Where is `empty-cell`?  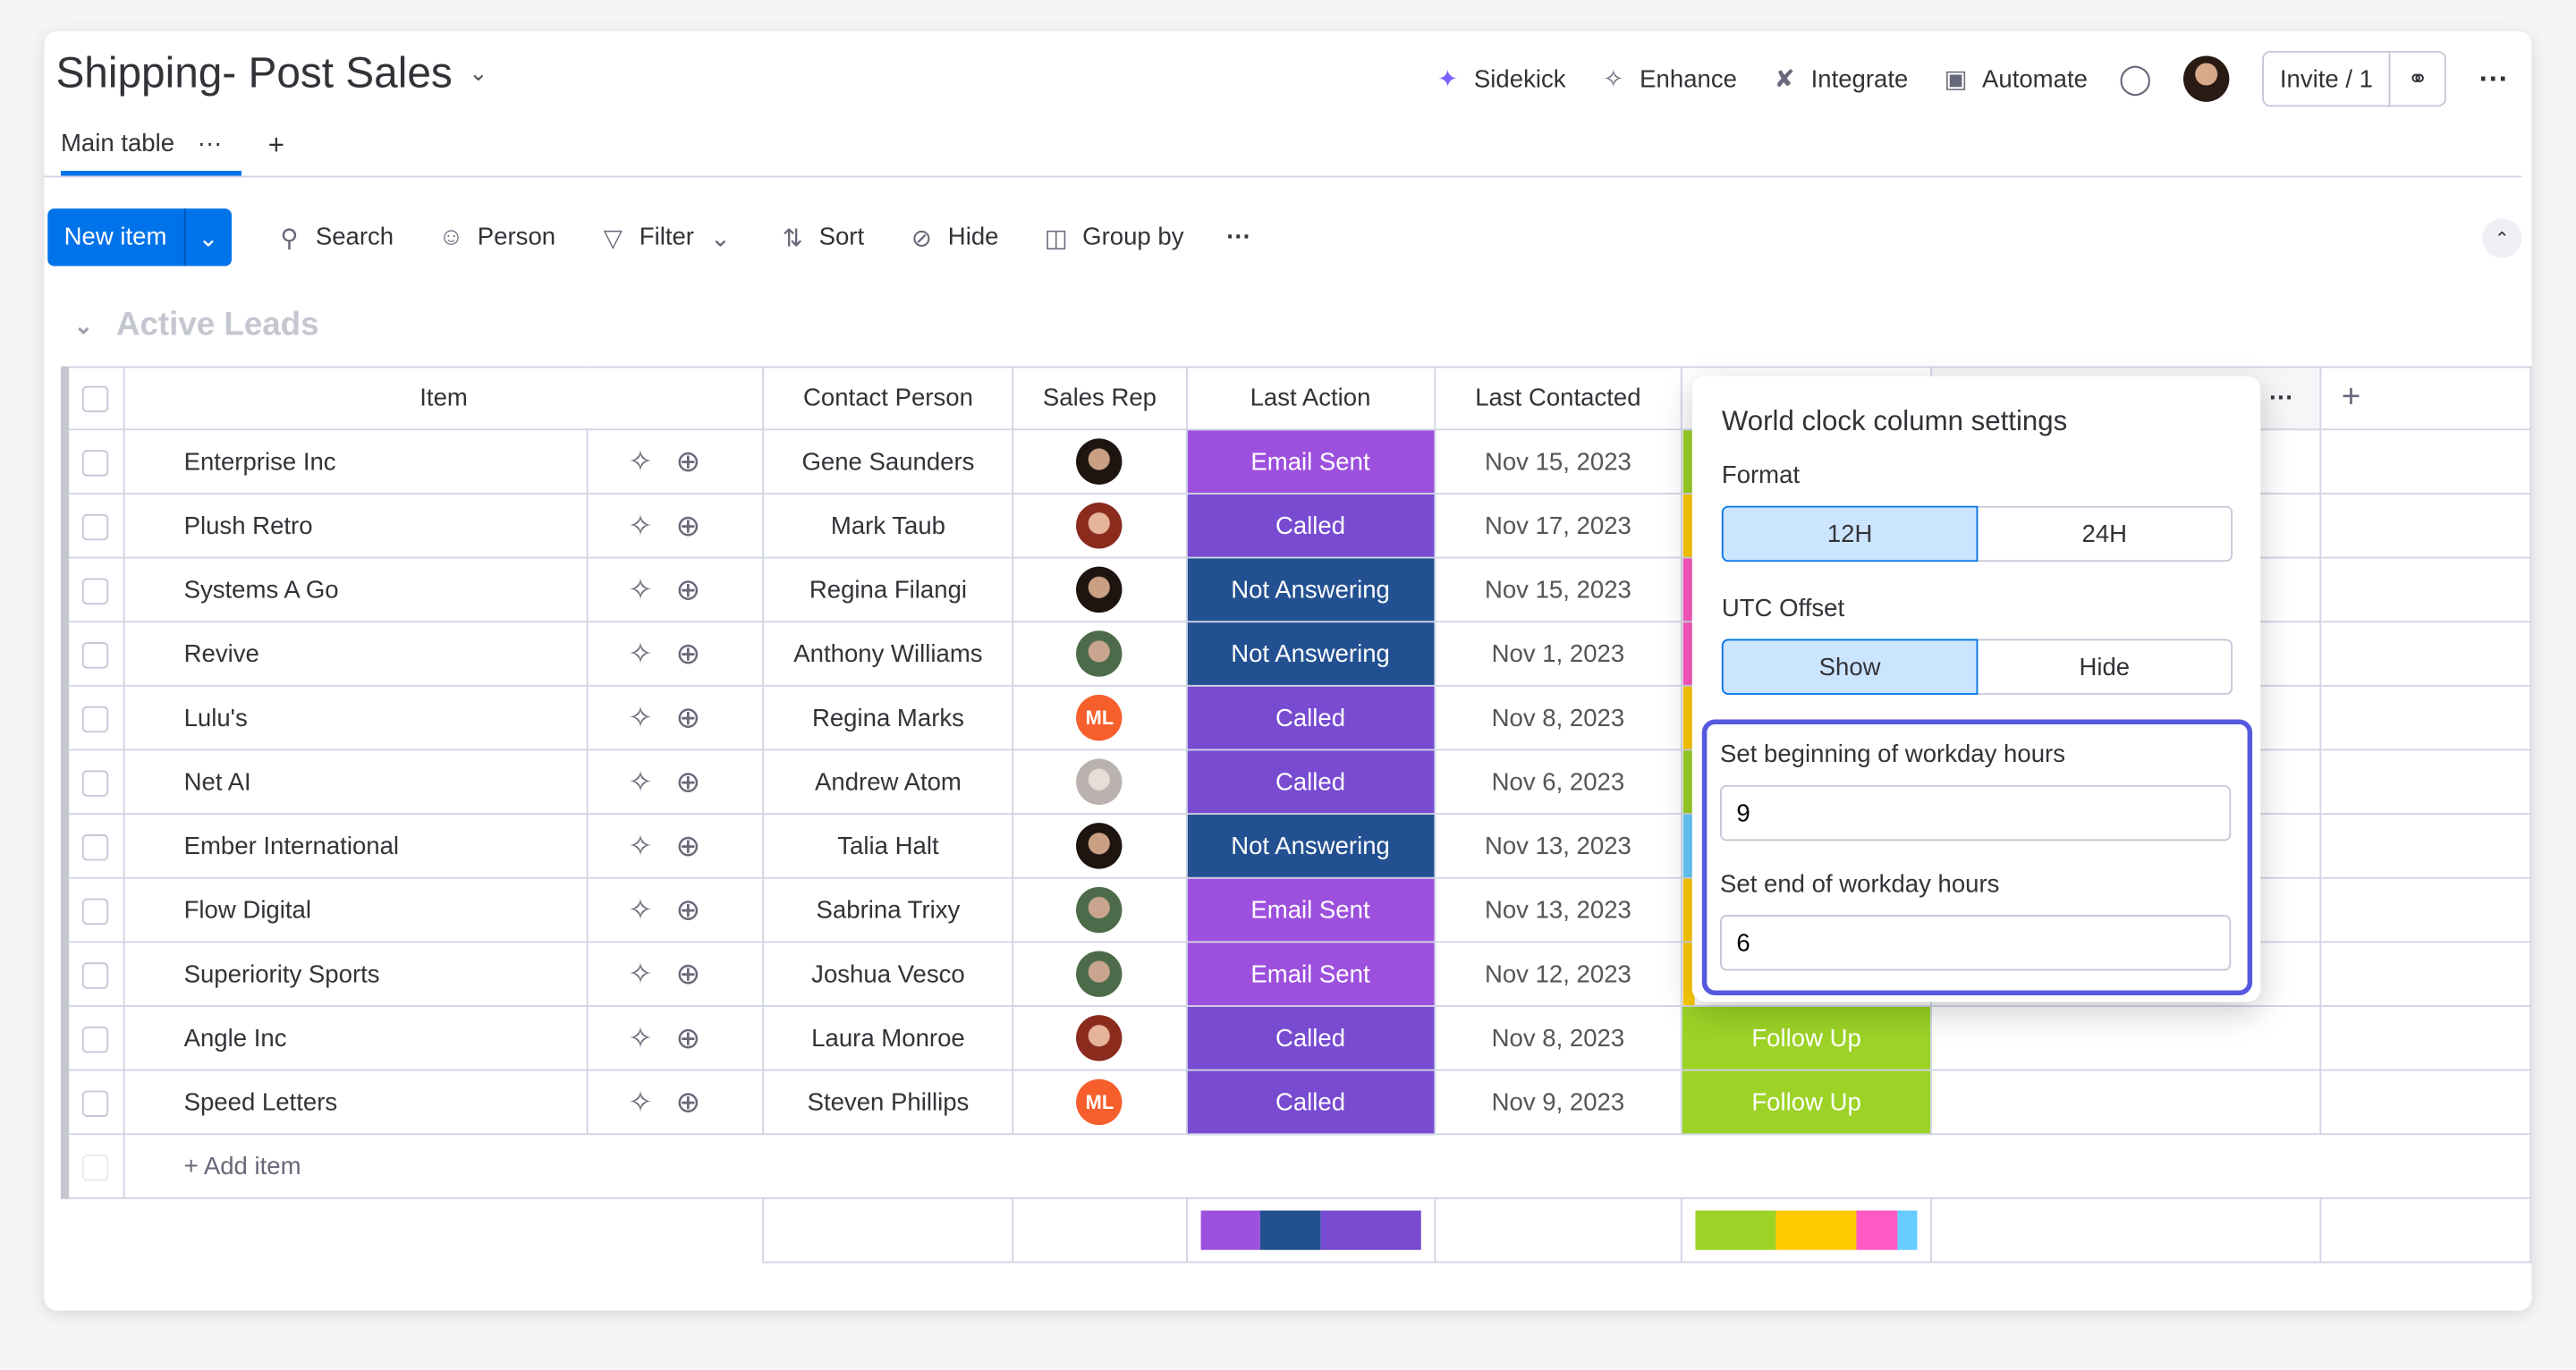 empty-cell is located at coordinates (2125, 1038).